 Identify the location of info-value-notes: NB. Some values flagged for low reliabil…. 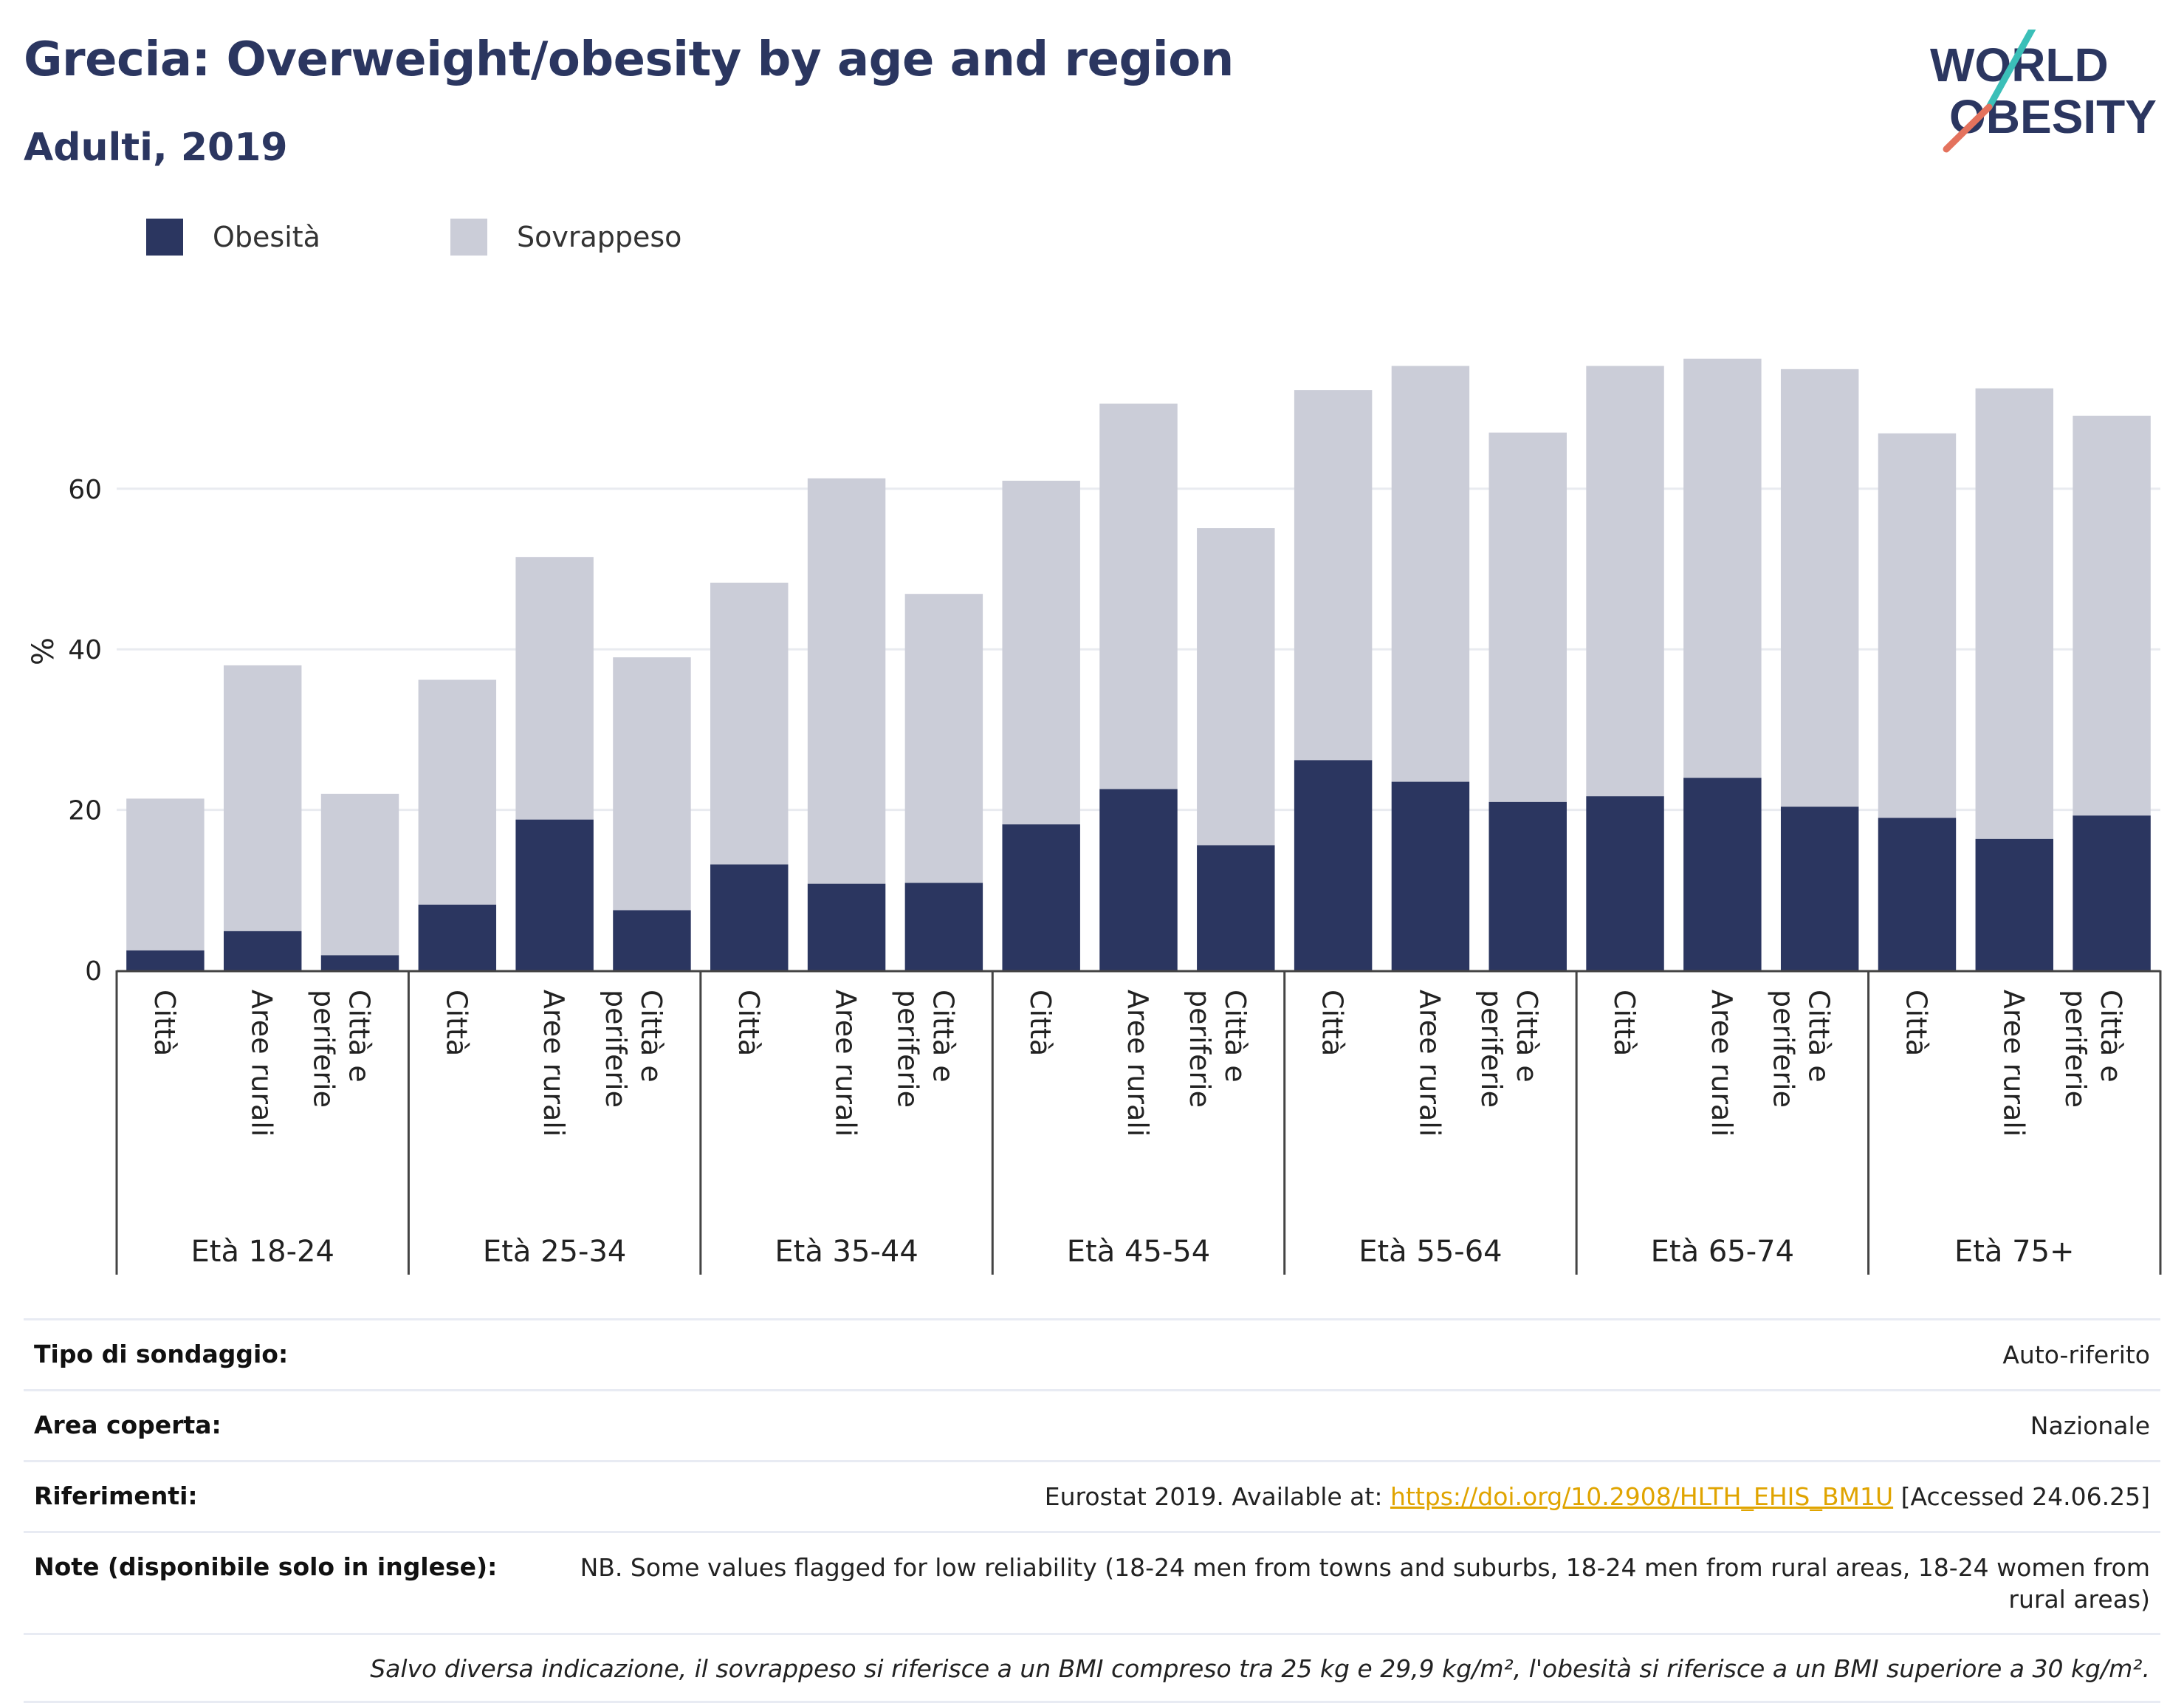
(1365, 1583).